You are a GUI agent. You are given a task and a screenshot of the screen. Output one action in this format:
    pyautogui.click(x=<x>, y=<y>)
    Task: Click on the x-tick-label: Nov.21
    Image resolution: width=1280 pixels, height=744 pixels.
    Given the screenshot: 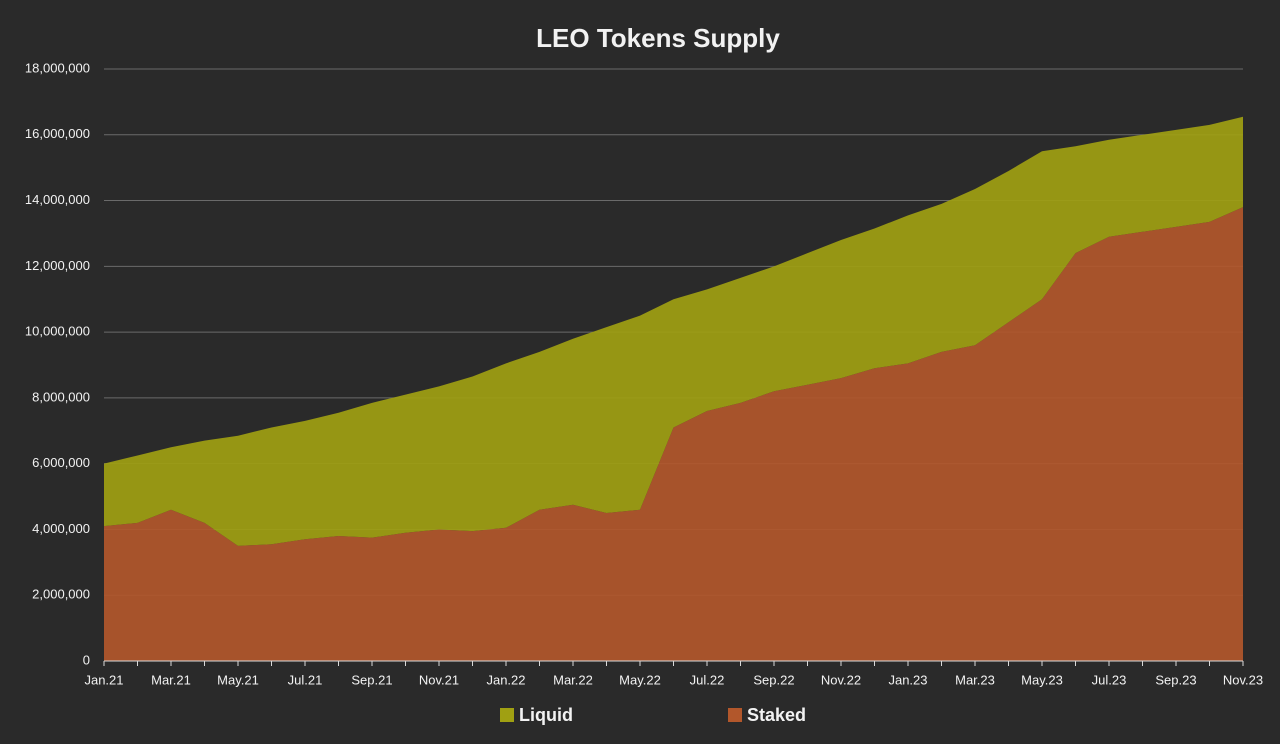 What is the action you would take?
    pyautogui.click(x=439, y=679)
    